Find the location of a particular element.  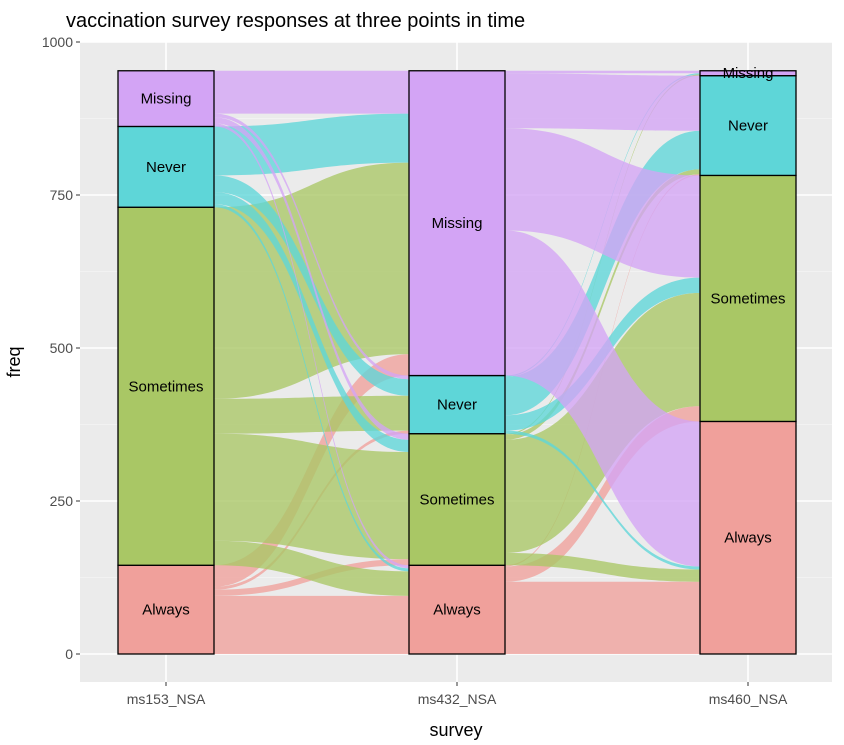

x-tick-label: ms460_NSA is located at coordinates (748, 699).